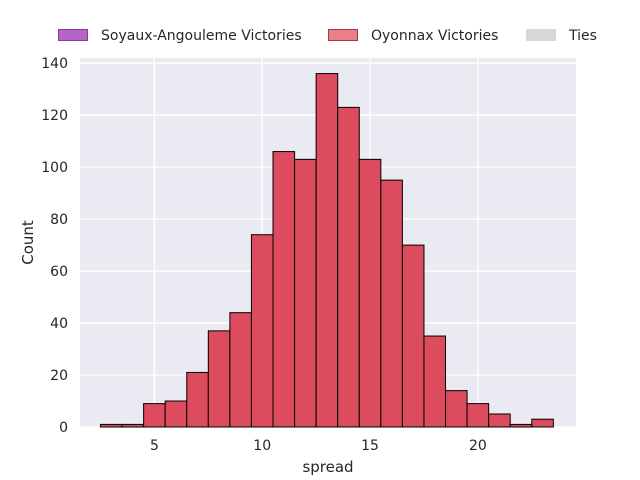 Image resolution: width=640 pixels, height=480 pixels. I want to click on y-tick-label: 120, so click(54, 116).